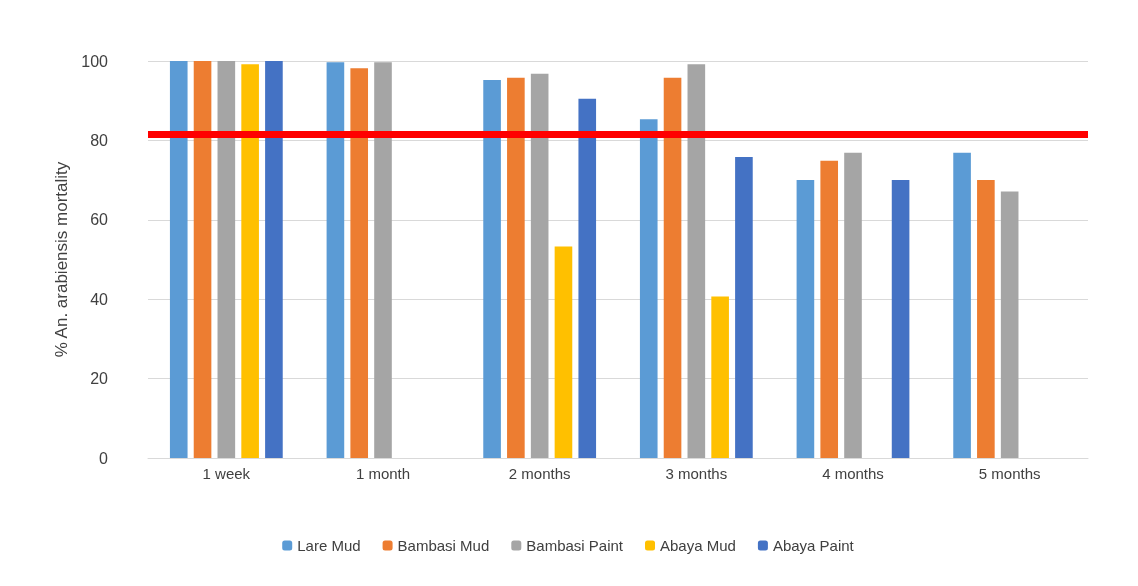 Image resolution: width=1138 pixels, height=586 pixels. What do you see at coordinates (1009, 473) in the screenshot?
I see `x-tick-label: 5 months` at bounding box center [1009, 473].